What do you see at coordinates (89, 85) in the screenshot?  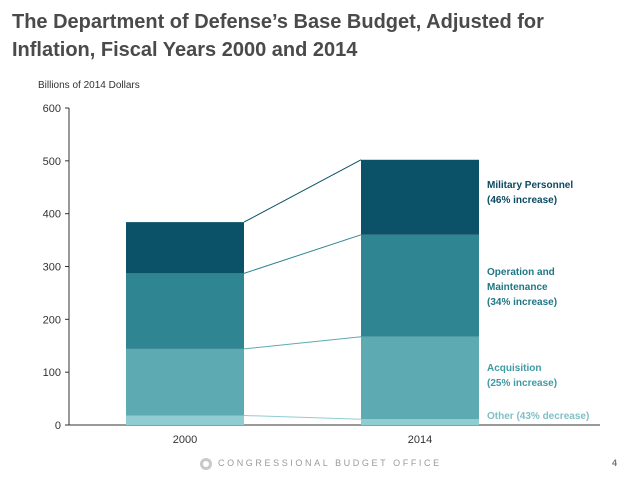 I see `y-axis-label: Billions of 2014 Dollars` at bounding box center [89, 85].